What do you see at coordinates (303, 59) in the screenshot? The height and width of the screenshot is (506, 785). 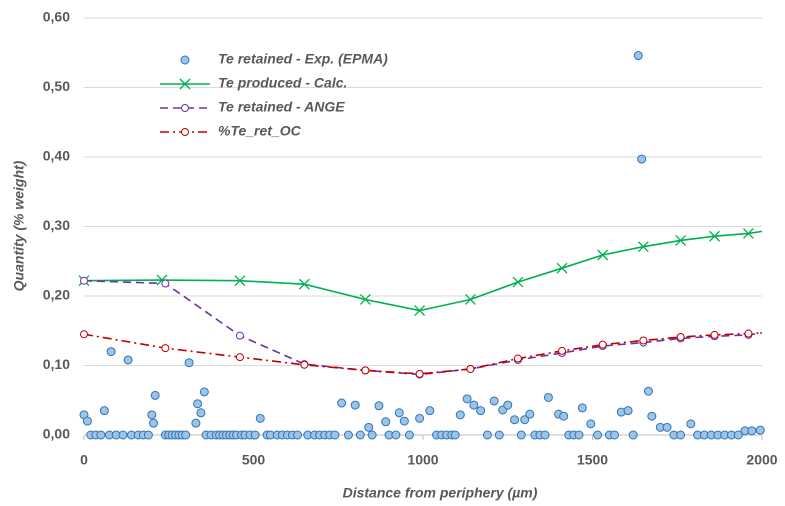 I see `legend-label: Te retained - Exp. (EPMA)` at bounding box center [303, 59].